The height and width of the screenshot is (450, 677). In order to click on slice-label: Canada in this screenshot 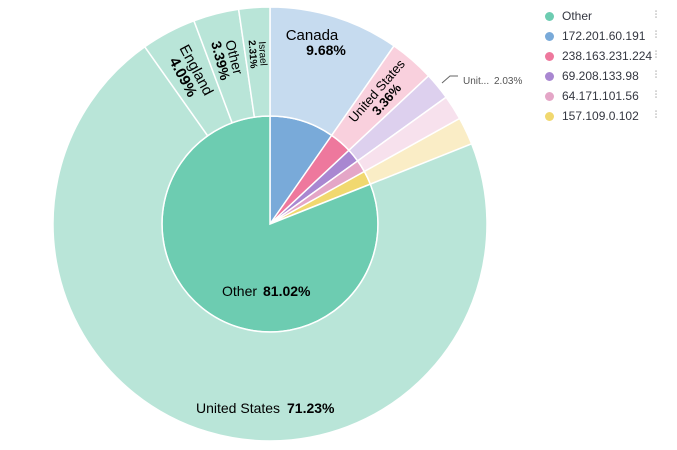, I will do `click(312, 35)`.